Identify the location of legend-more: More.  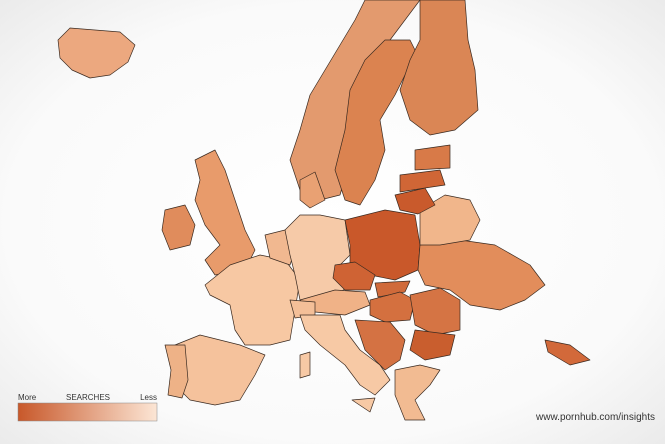
(27, 397).